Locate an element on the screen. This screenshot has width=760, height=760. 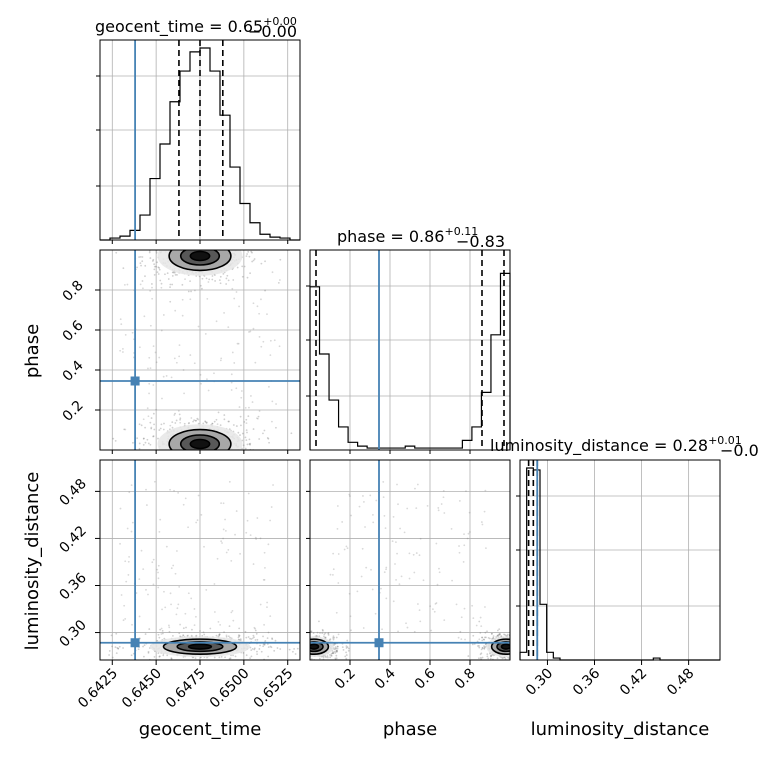
ytick-label-phase-3: 0.8 is located at coordinates (73, 291).